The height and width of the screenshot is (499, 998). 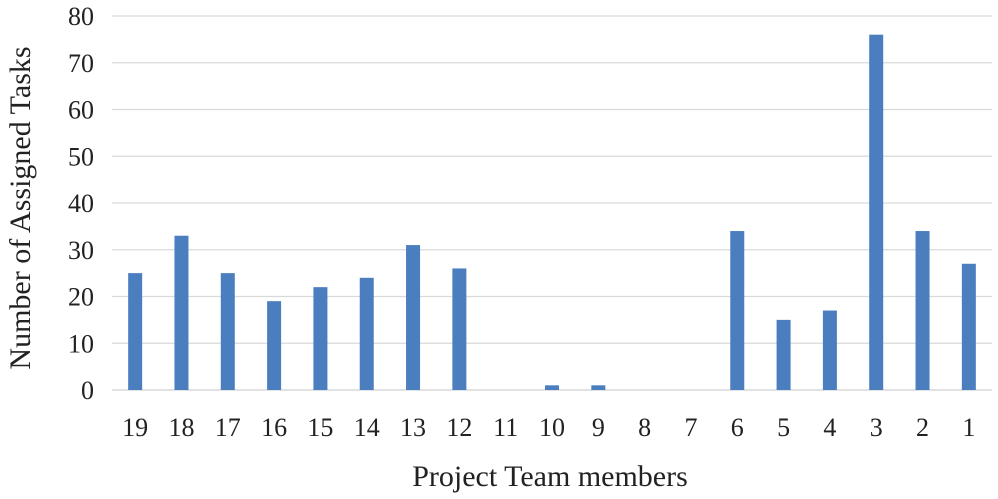 I want to click on y-axis-ticks: 0 10 20 30 40 50 60 70 80, so click(x=81, y=203).